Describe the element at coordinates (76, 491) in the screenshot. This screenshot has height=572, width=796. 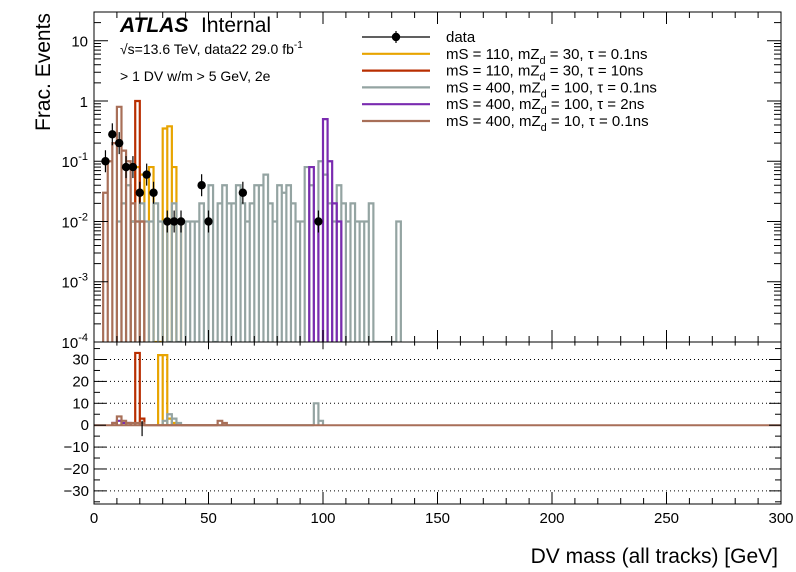
I see `lower-y-tick-label: −30` at that location.